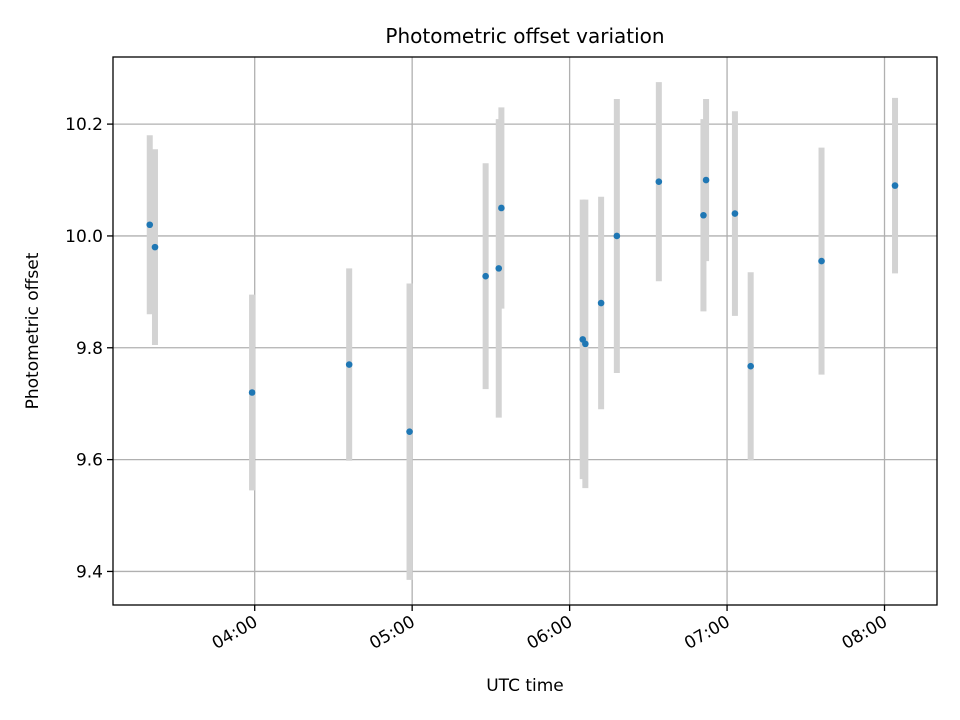 This screenshot has height=720, width=960. What do you see at coordinates (525, 686) in the screenshot?
I see `x-axis-label: UTC time` at bounding box center [525, 686].